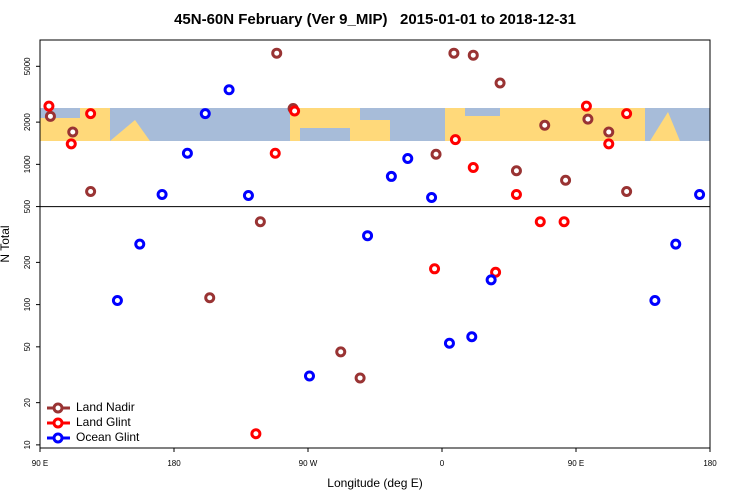  What do you see at coordinates (108, 437) in the screenshot?
I see `legend-label: Ocean Glint` at bounding box center [108, 437].